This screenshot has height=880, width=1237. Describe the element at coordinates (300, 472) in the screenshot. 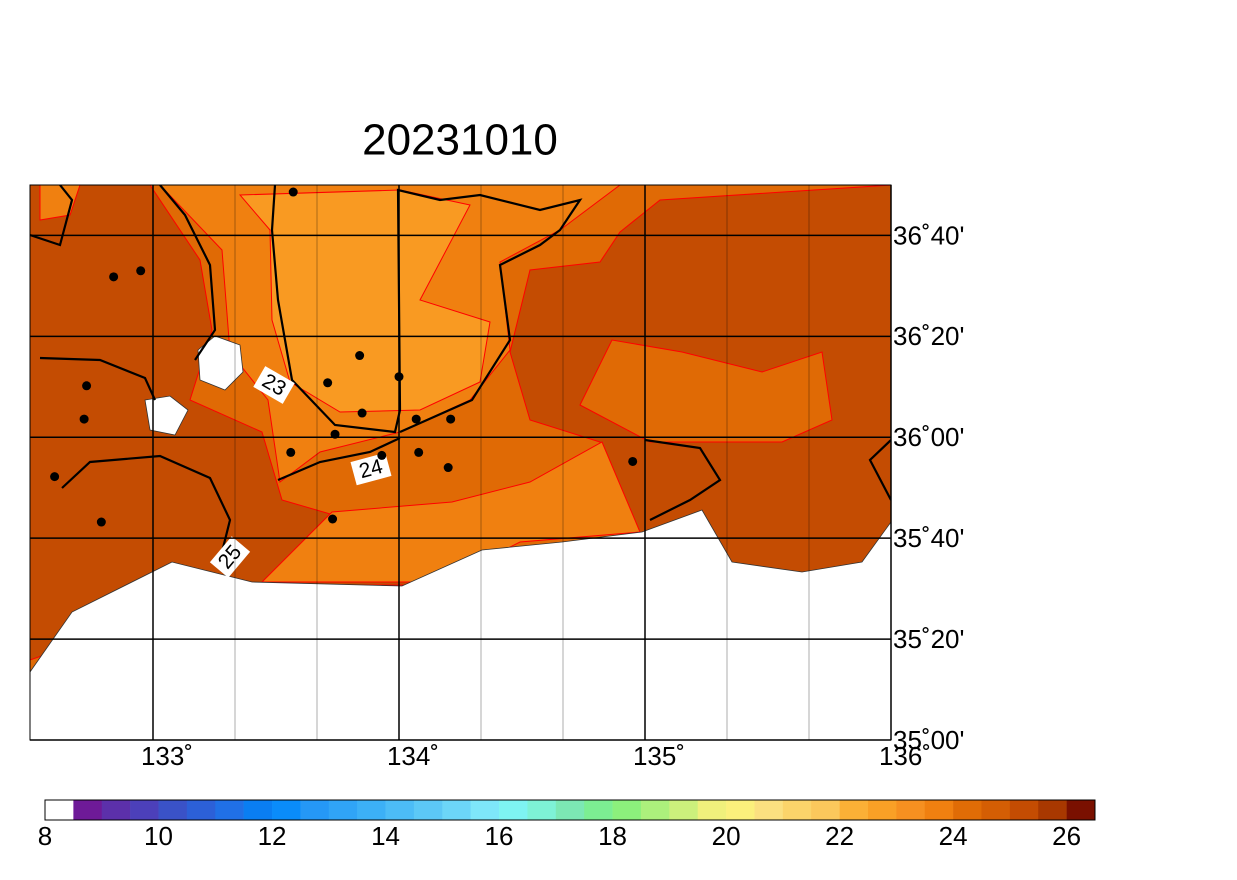

I see `contour-labels: 23 24 25` at that location.